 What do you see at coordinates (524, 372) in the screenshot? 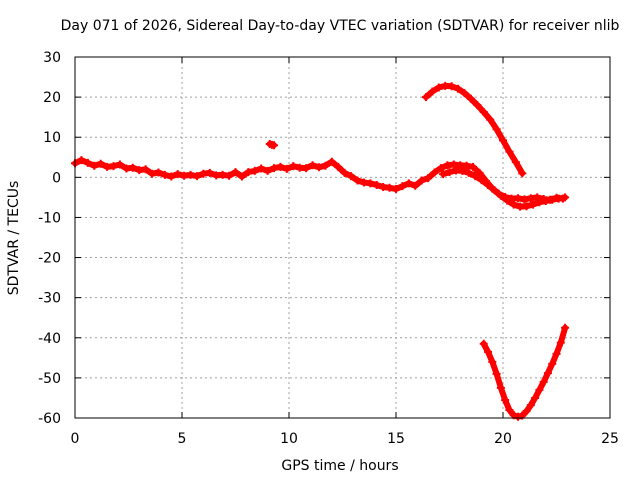
I see `series-lower-v` at bounding box center [524, 372].